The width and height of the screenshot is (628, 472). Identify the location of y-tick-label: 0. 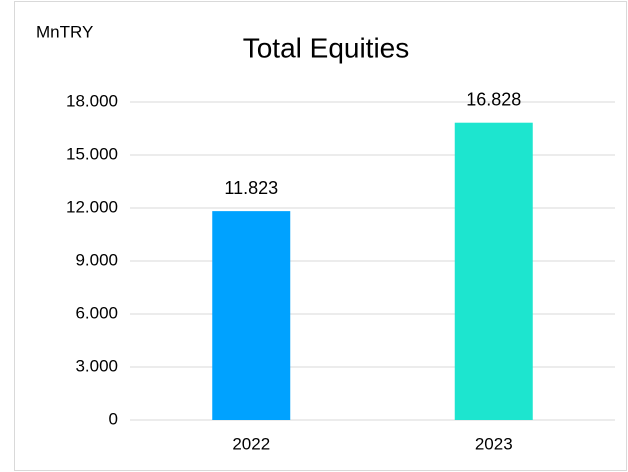
(113, 418).